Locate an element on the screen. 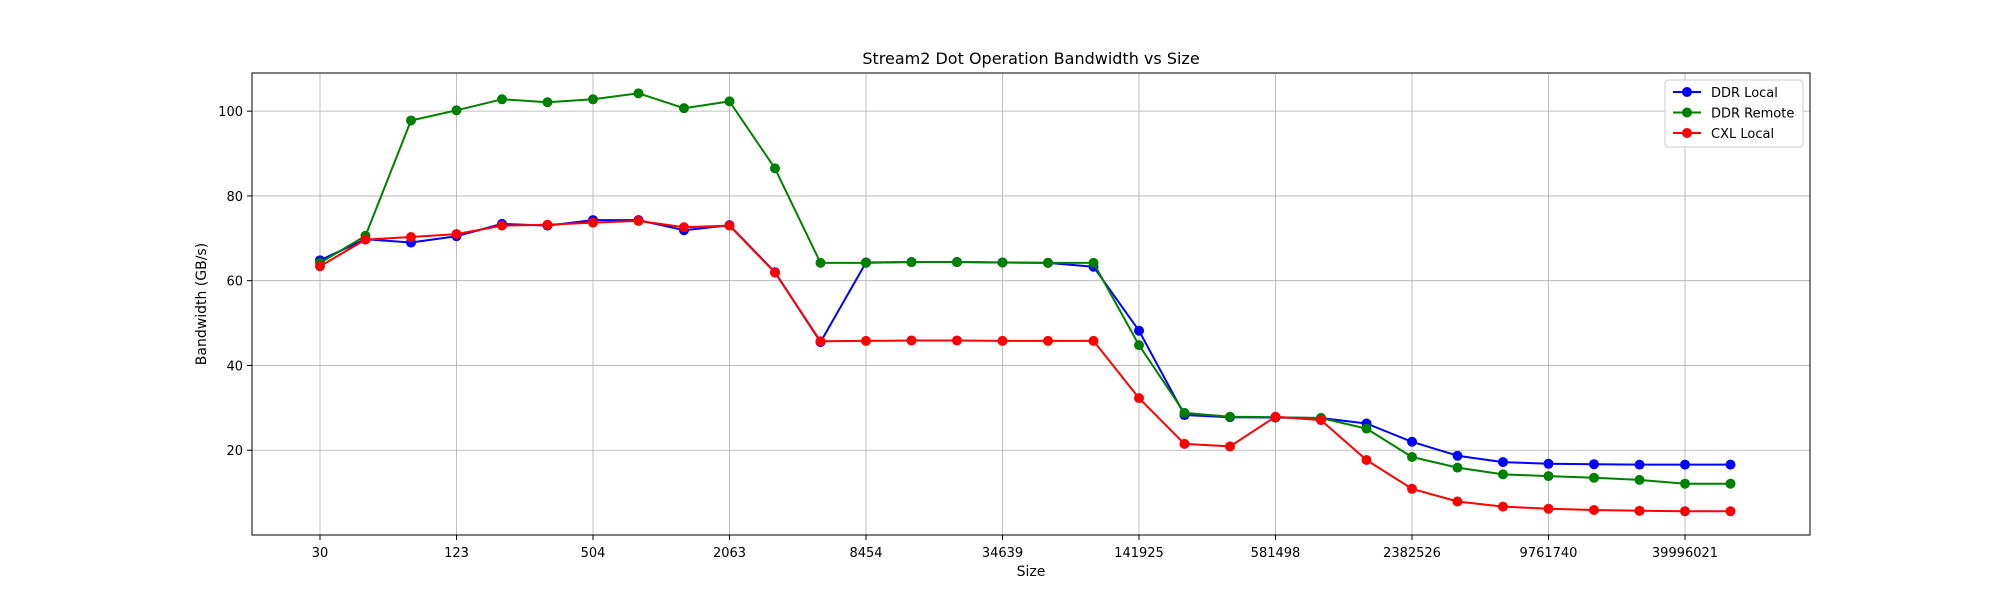  x-tick-label: 39996021 is located at coordinates (1685, 553).